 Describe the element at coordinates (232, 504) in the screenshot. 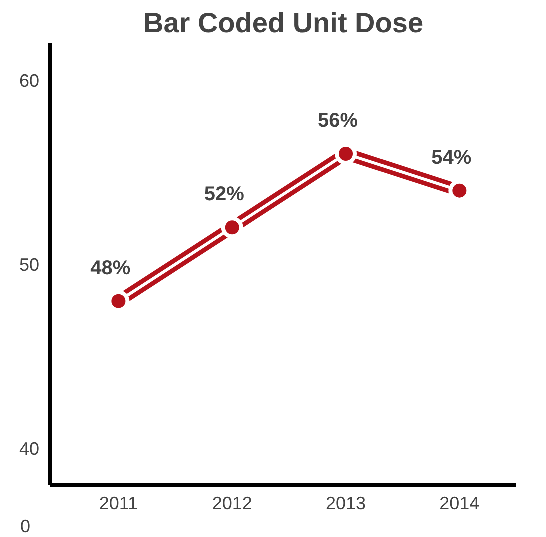

I see `x-tick-label: 2012` at that location.